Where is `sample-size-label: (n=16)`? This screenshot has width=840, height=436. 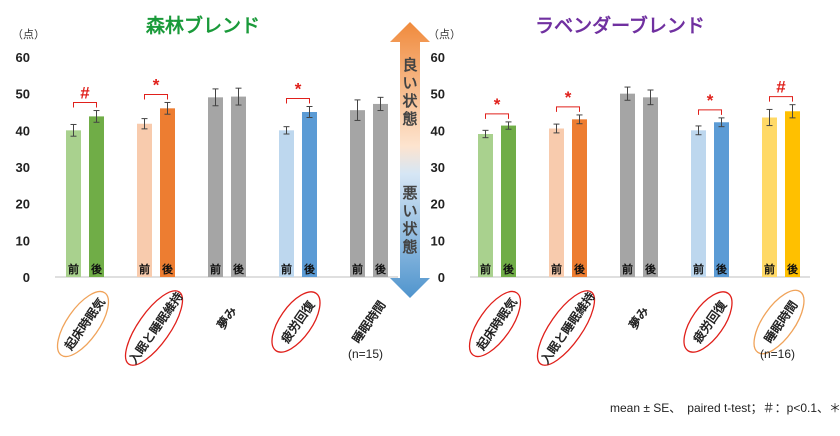
sample-size-label: (n=16) is located at coordinates (777, 354).